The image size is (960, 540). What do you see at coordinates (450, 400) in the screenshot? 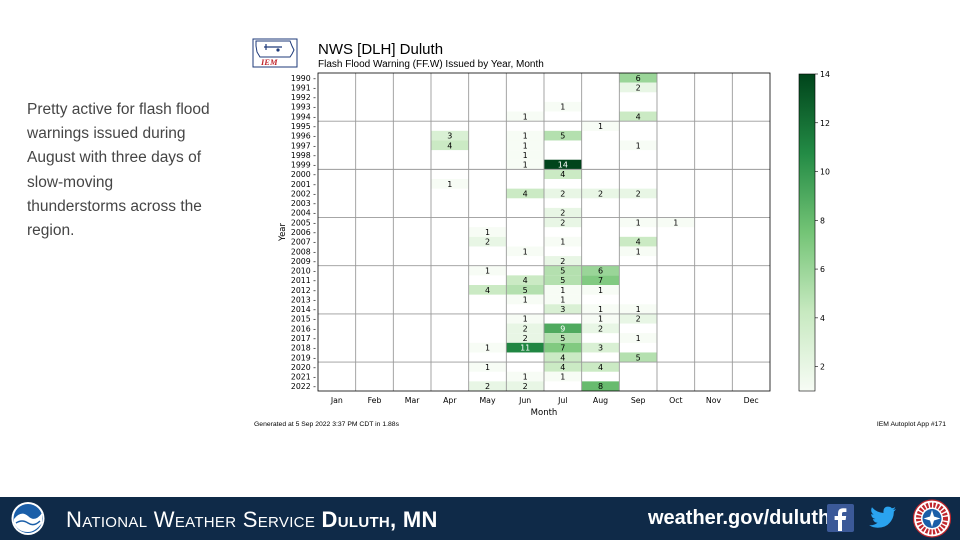
I see `x-tick-label: Apr` at bounding box center [450, 400].